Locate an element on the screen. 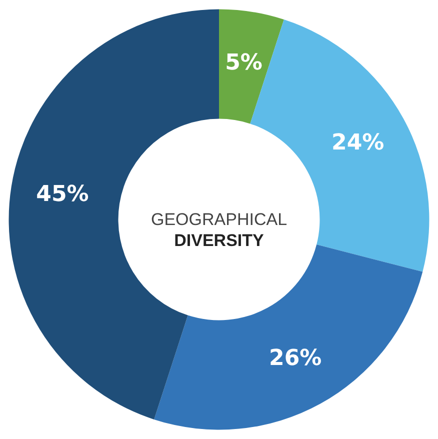 The height and width of the screenshot is (439, 438). data-label: 45% is located at coordinates (62, 195).